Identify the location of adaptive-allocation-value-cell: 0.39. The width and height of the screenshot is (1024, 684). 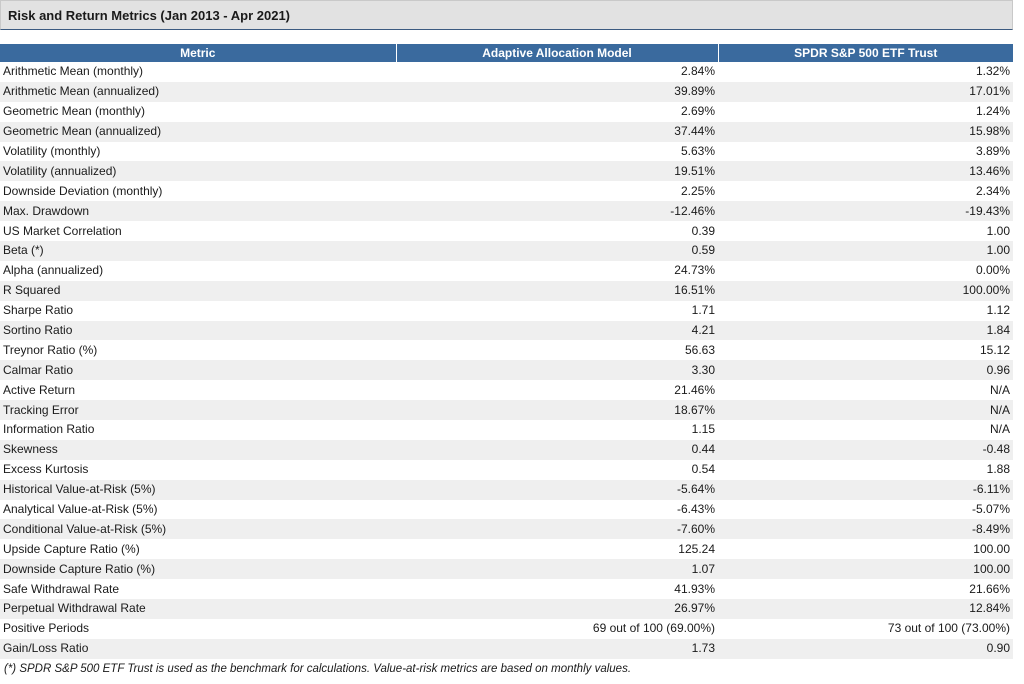
(557, 231).